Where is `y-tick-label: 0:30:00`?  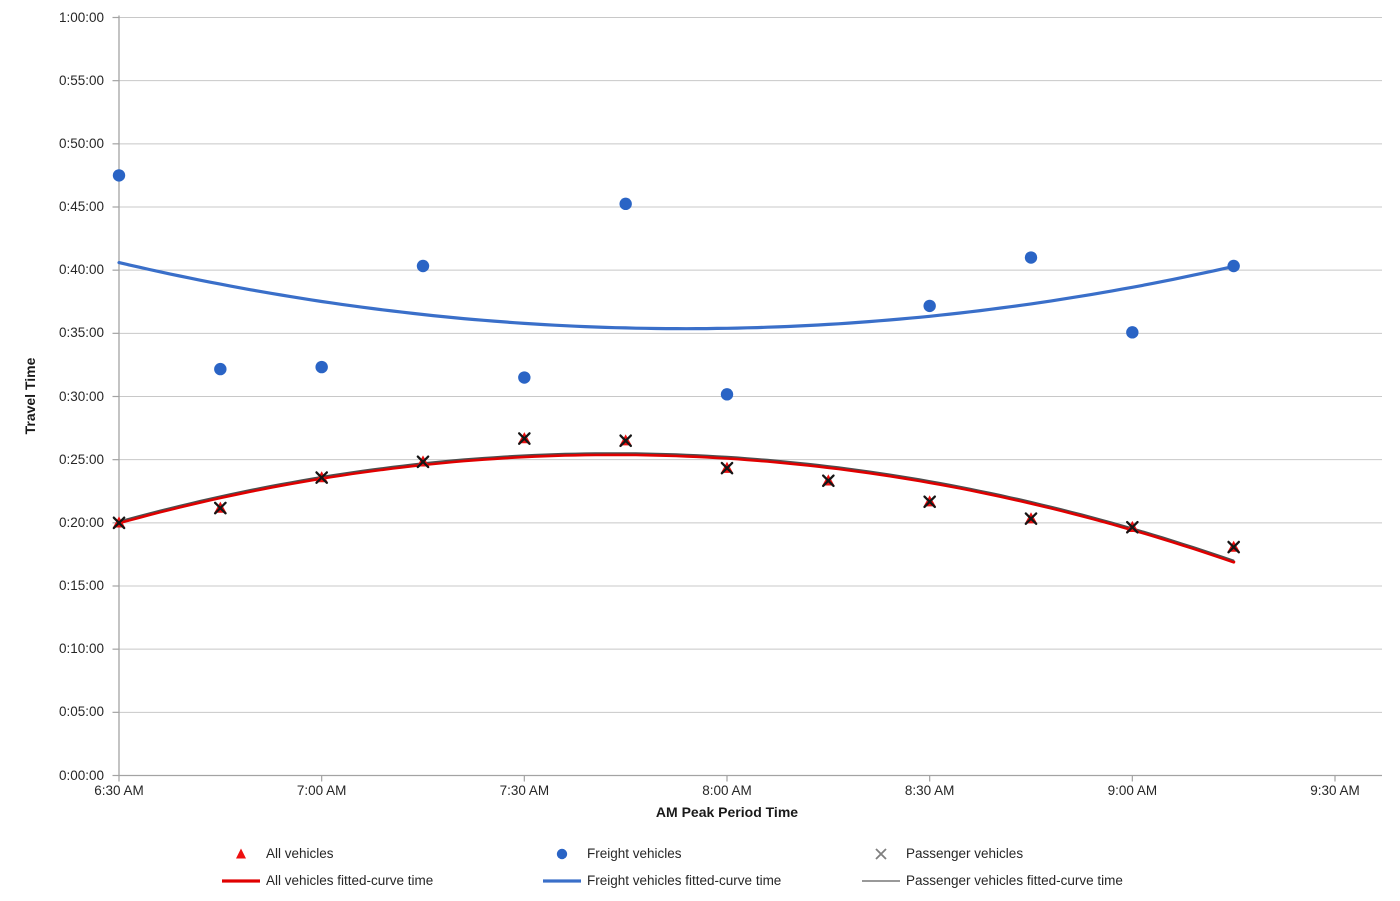
y-tick-label: 0:30:00 is located at coordinates (81, 396).